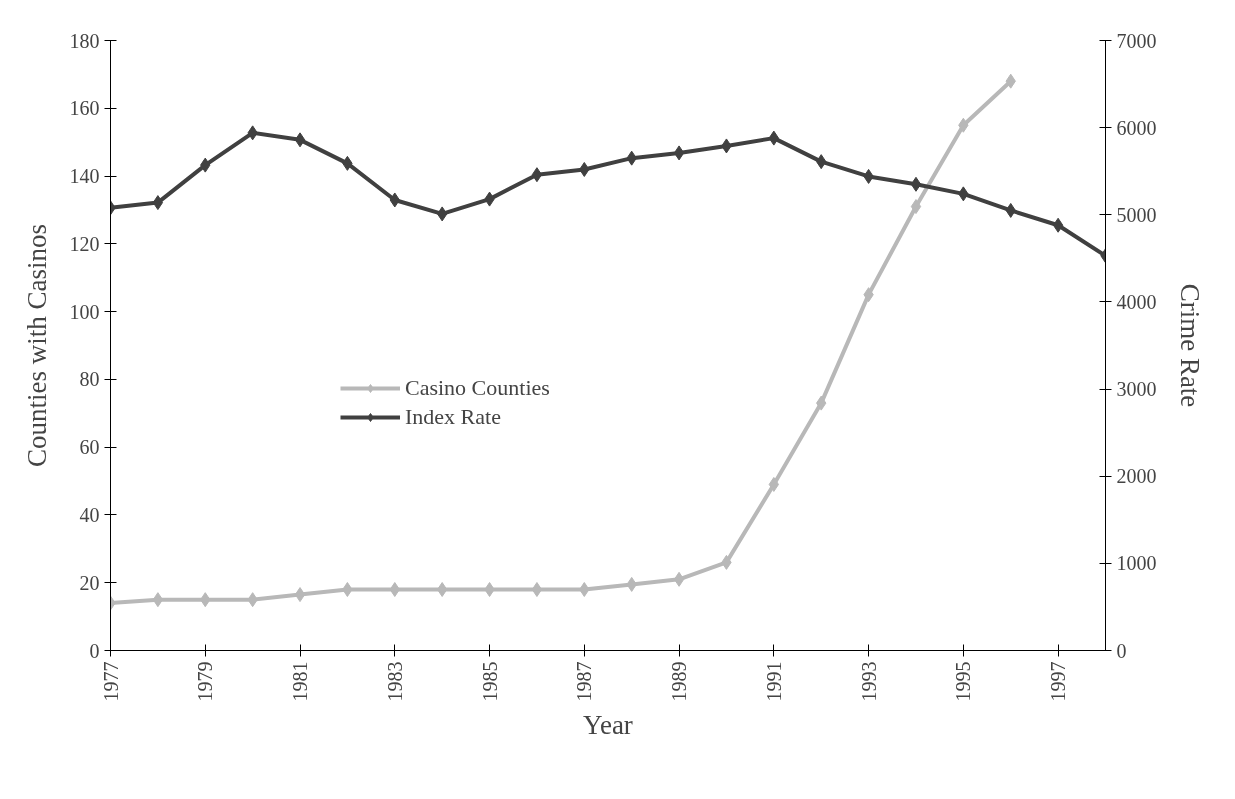 This screenshot has width=1235, height=799. I want to click on y2-tick-label: 6000, so click(1136, 127).